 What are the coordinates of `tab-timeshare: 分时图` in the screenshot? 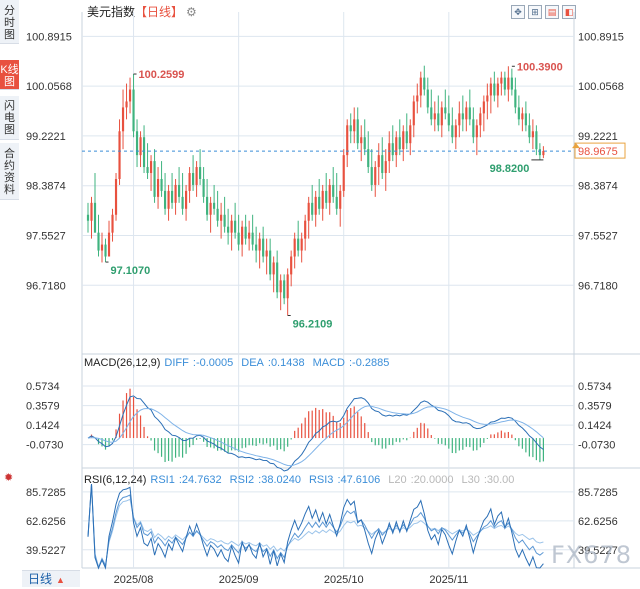 It's located at (9, 22).